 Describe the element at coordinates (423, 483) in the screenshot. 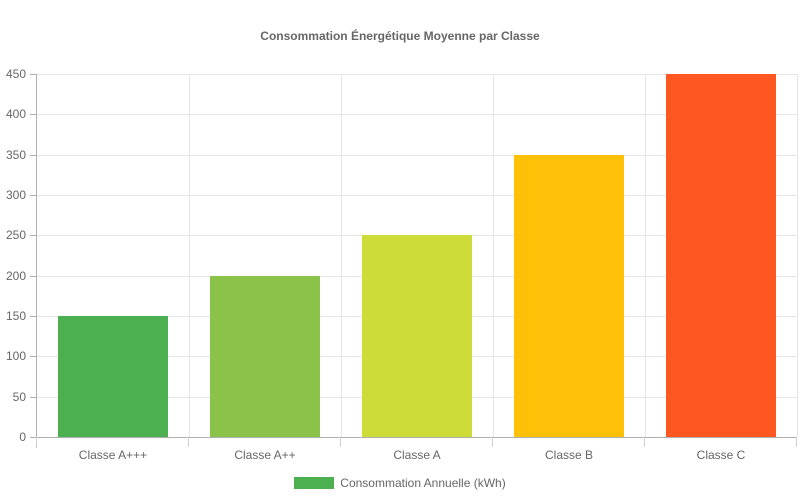

I see `legend-label: Consommation Annuelle (kWh)` at that location.